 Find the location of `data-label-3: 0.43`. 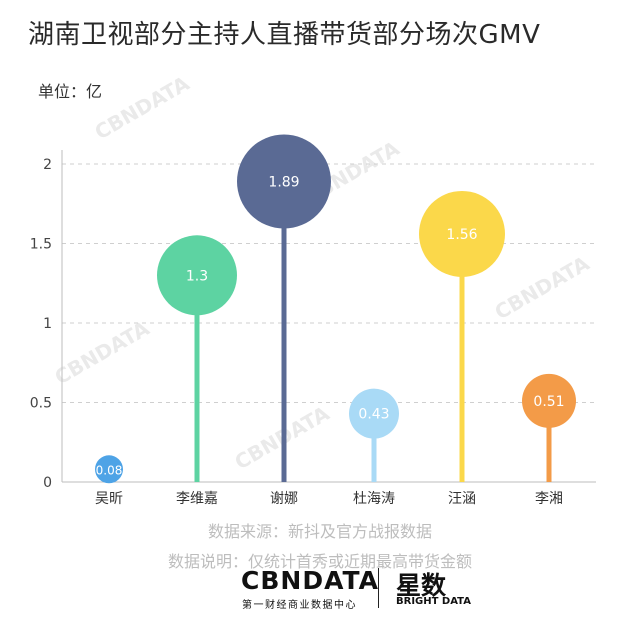

data-label-3: 0.43 is located at coordinates (373, 415).